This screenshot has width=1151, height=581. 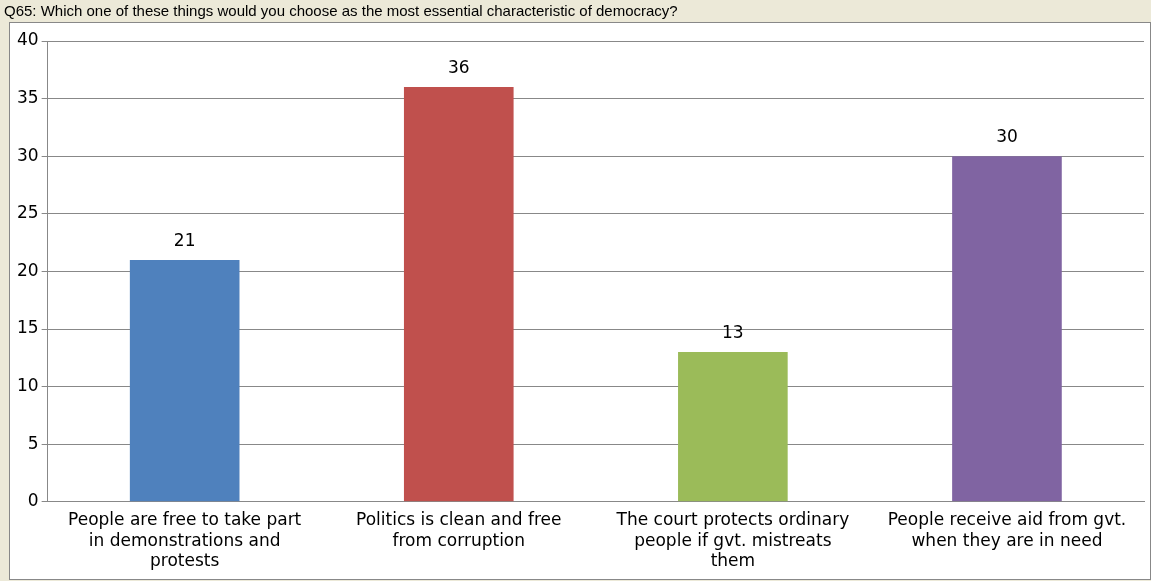 I want to click on x-tick-label: Politics is clean and free from corruption, so click(x=459, y=529).